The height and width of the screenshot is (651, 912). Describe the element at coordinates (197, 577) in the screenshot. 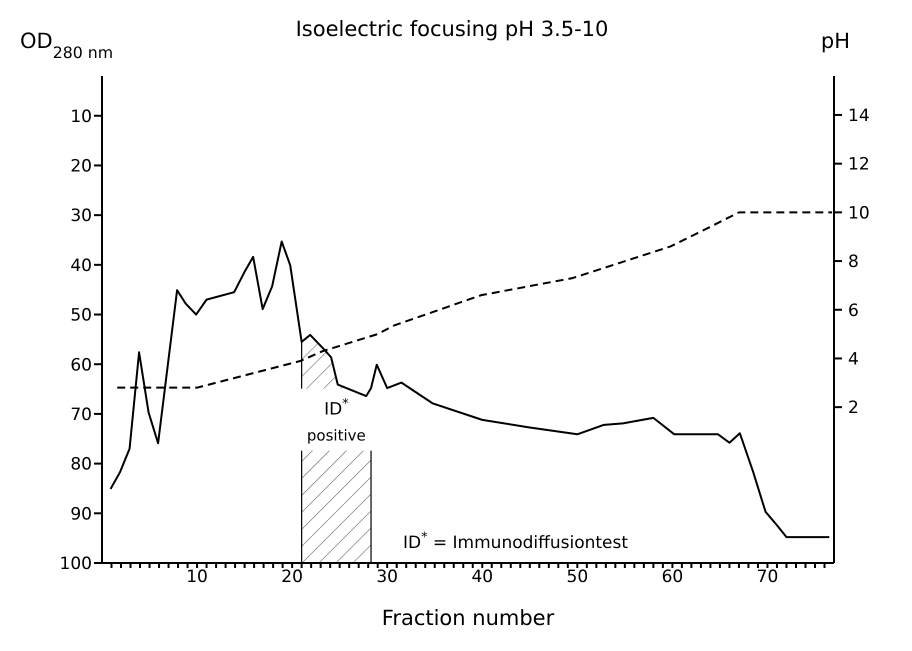

I see `x-tick-label: 10` at that location.